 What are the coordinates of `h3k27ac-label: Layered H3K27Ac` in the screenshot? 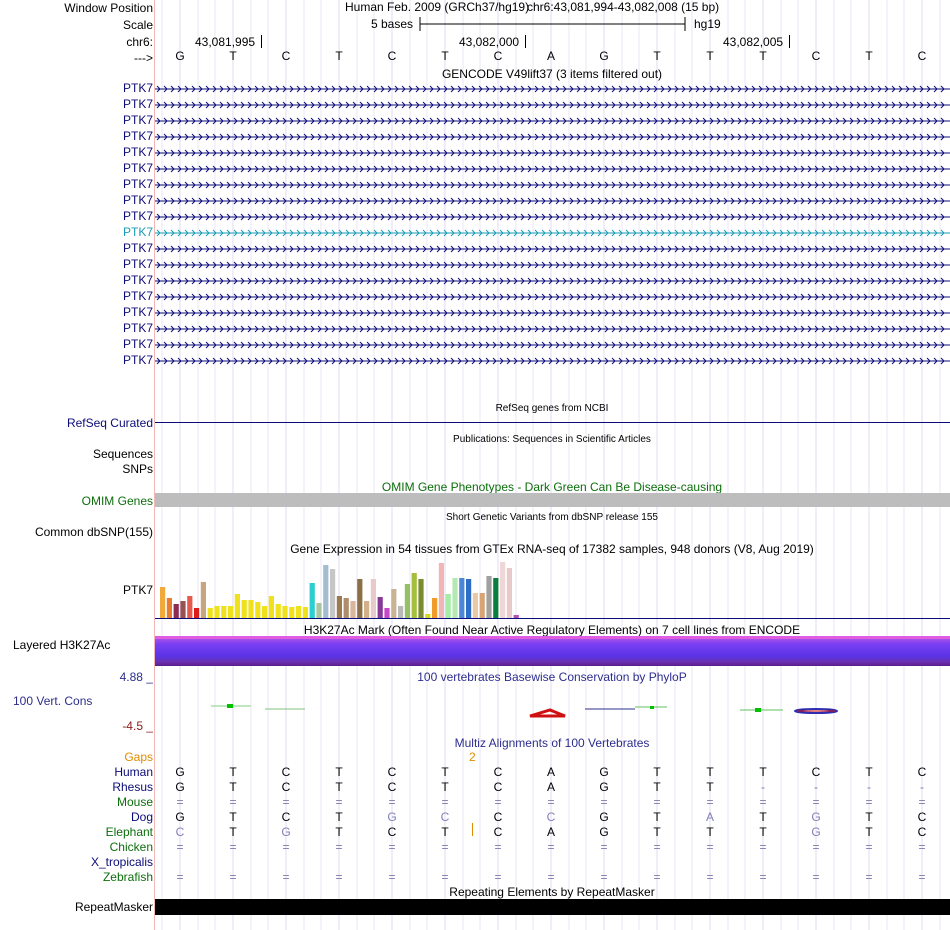 It's located at (62, 645).